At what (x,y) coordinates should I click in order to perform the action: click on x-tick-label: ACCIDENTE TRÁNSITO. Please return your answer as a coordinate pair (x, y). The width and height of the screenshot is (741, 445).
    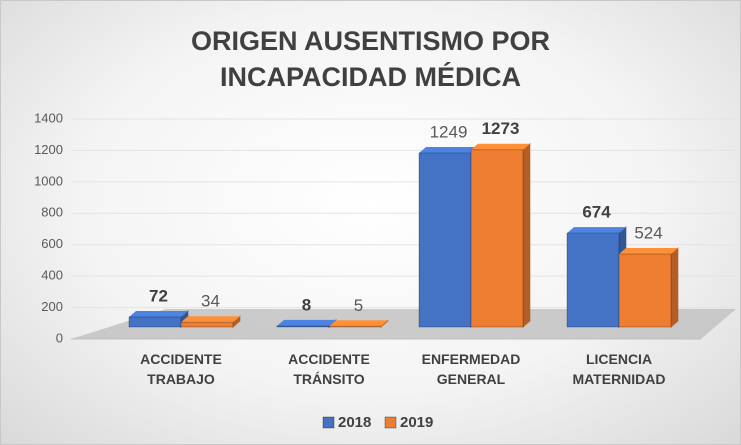
    Looking at the image, I should click on (329, 369).